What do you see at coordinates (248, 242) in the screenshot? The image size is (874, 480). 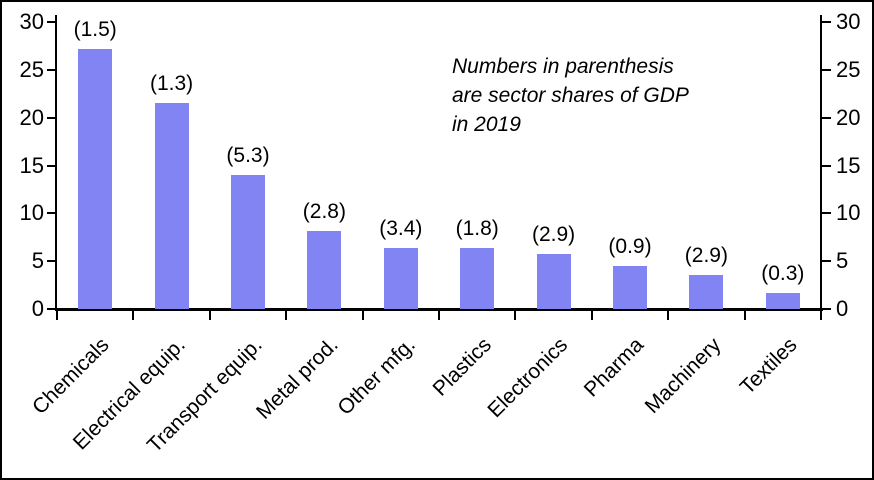 I see `bar-transport-equip` at bounding box center [248, 242].